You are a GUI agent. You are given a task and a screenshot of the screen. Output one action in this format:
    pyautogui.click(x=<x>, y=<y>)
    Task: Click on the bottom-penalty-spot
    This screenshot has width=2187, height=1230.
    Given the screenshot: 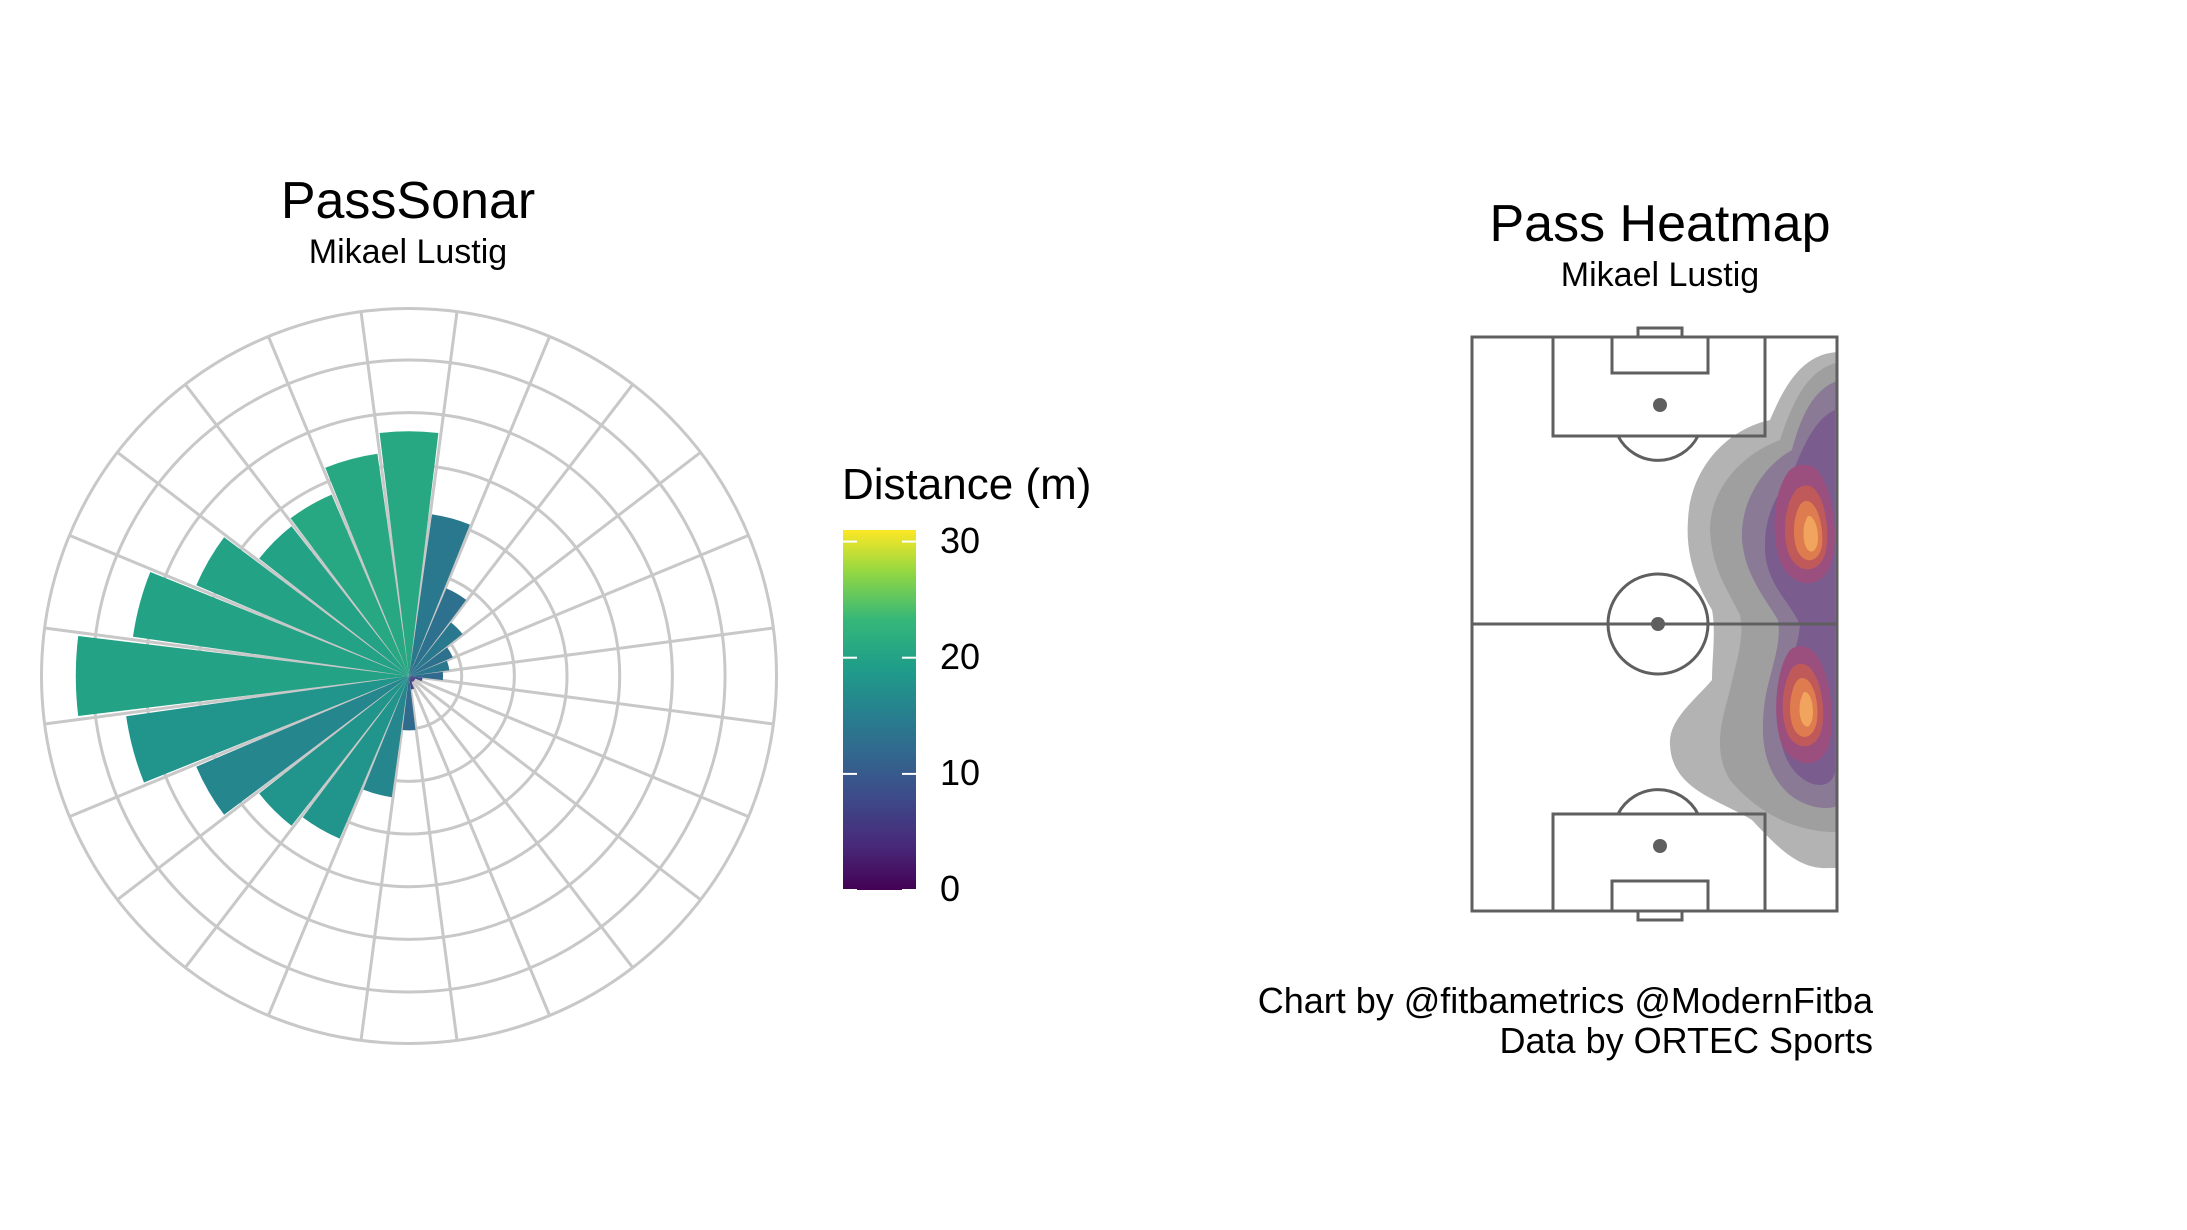 What is the action you would take?
    pyautogui.click(x=1660, y=846)
    